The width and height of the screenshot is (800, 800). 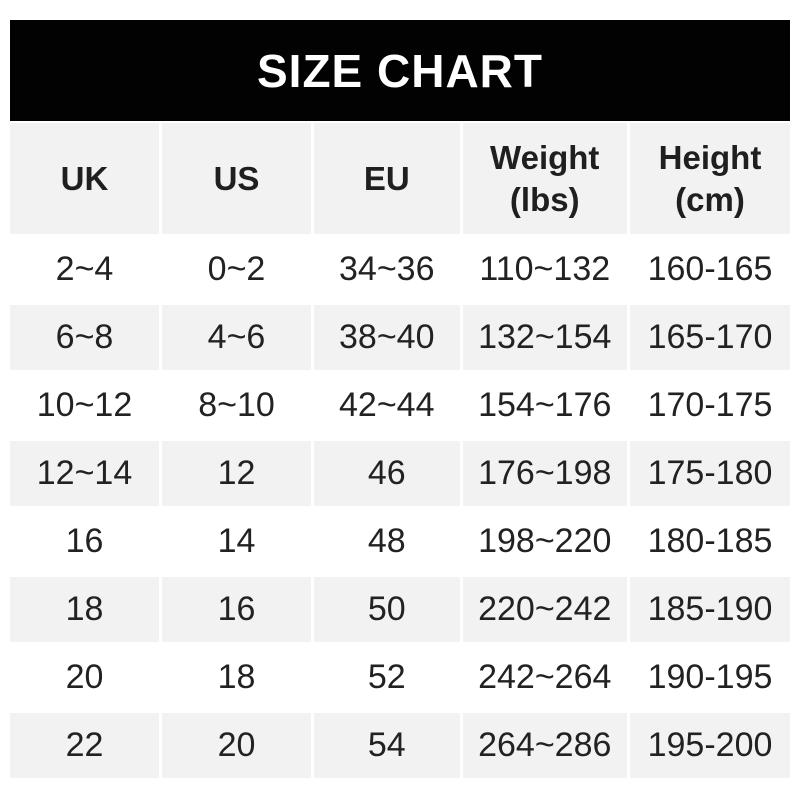 I want to click on column-header-unit: (lbs), so click(x=544, y=199).